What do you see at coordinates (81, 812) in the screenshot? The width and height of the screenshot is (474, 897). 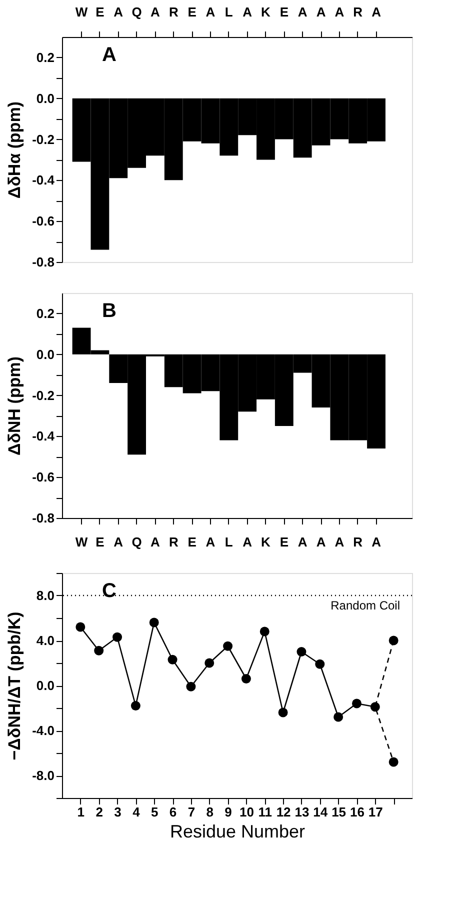 I see `x-tick-label: 1` at bounding box center [81, 812].